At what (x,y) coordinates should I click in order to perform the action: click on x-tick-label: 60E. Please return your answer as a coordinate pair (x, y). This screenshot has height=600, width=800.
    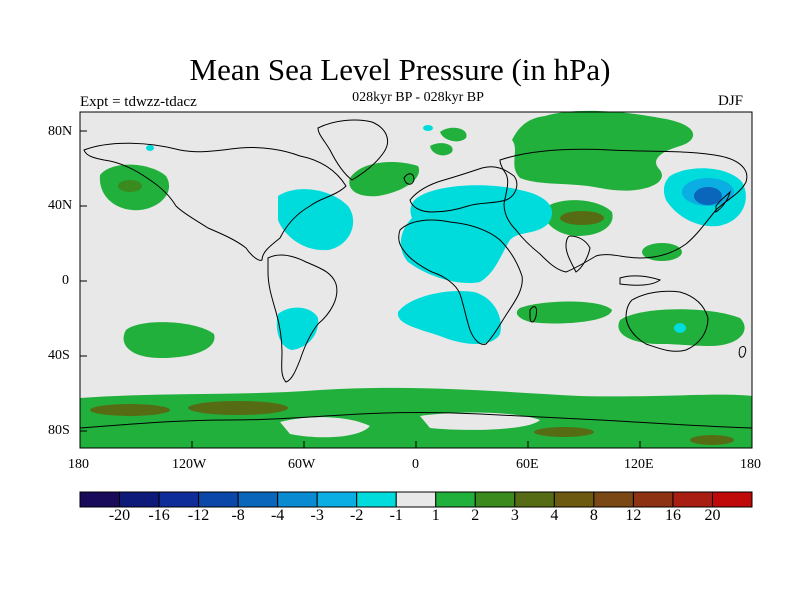
    Looking at the image, I should click on (527, 464).